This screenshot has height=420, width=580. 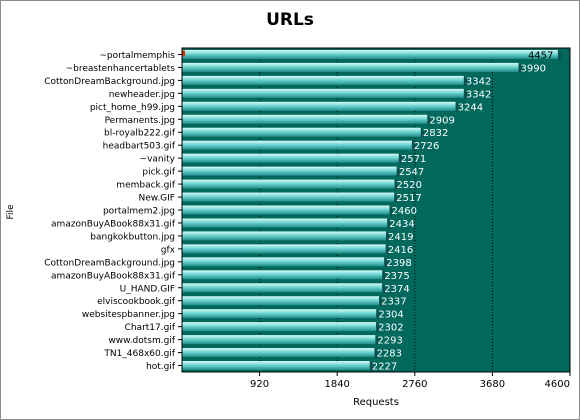 I want to click on category-label: New.GIF, so click(x=157, y=199).